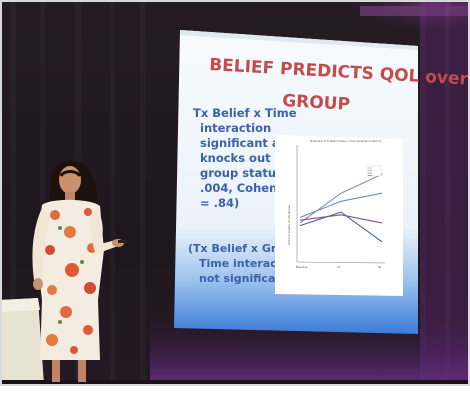  Describe the element at coordinates (71, 281) in the screenshot. I see `dress-flowers` at that location.